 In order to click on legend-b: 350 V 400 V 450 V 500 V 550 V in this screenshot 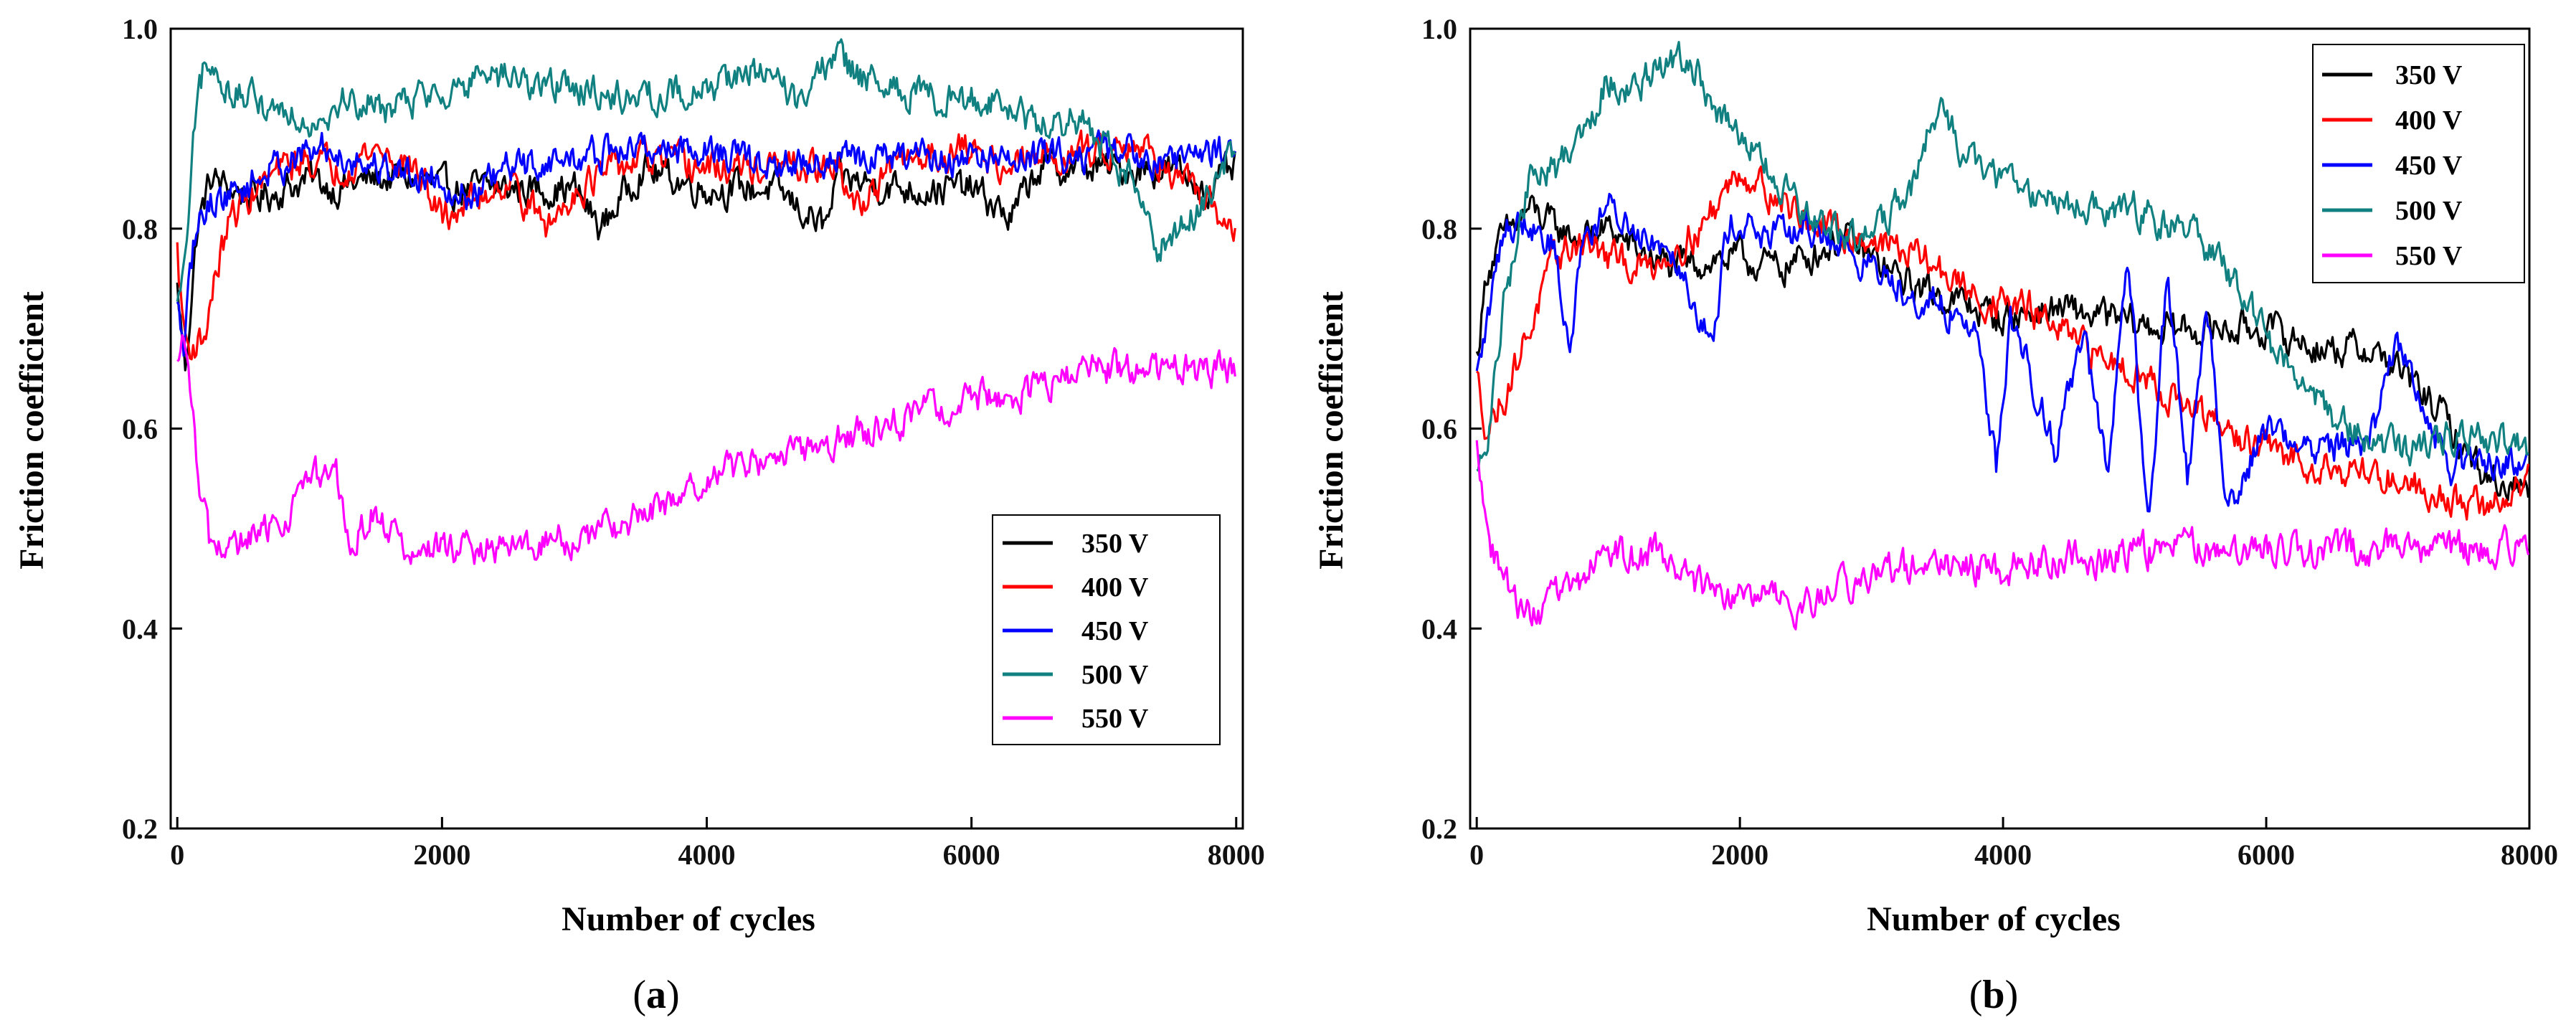, I will do `click(2418, 163)`.